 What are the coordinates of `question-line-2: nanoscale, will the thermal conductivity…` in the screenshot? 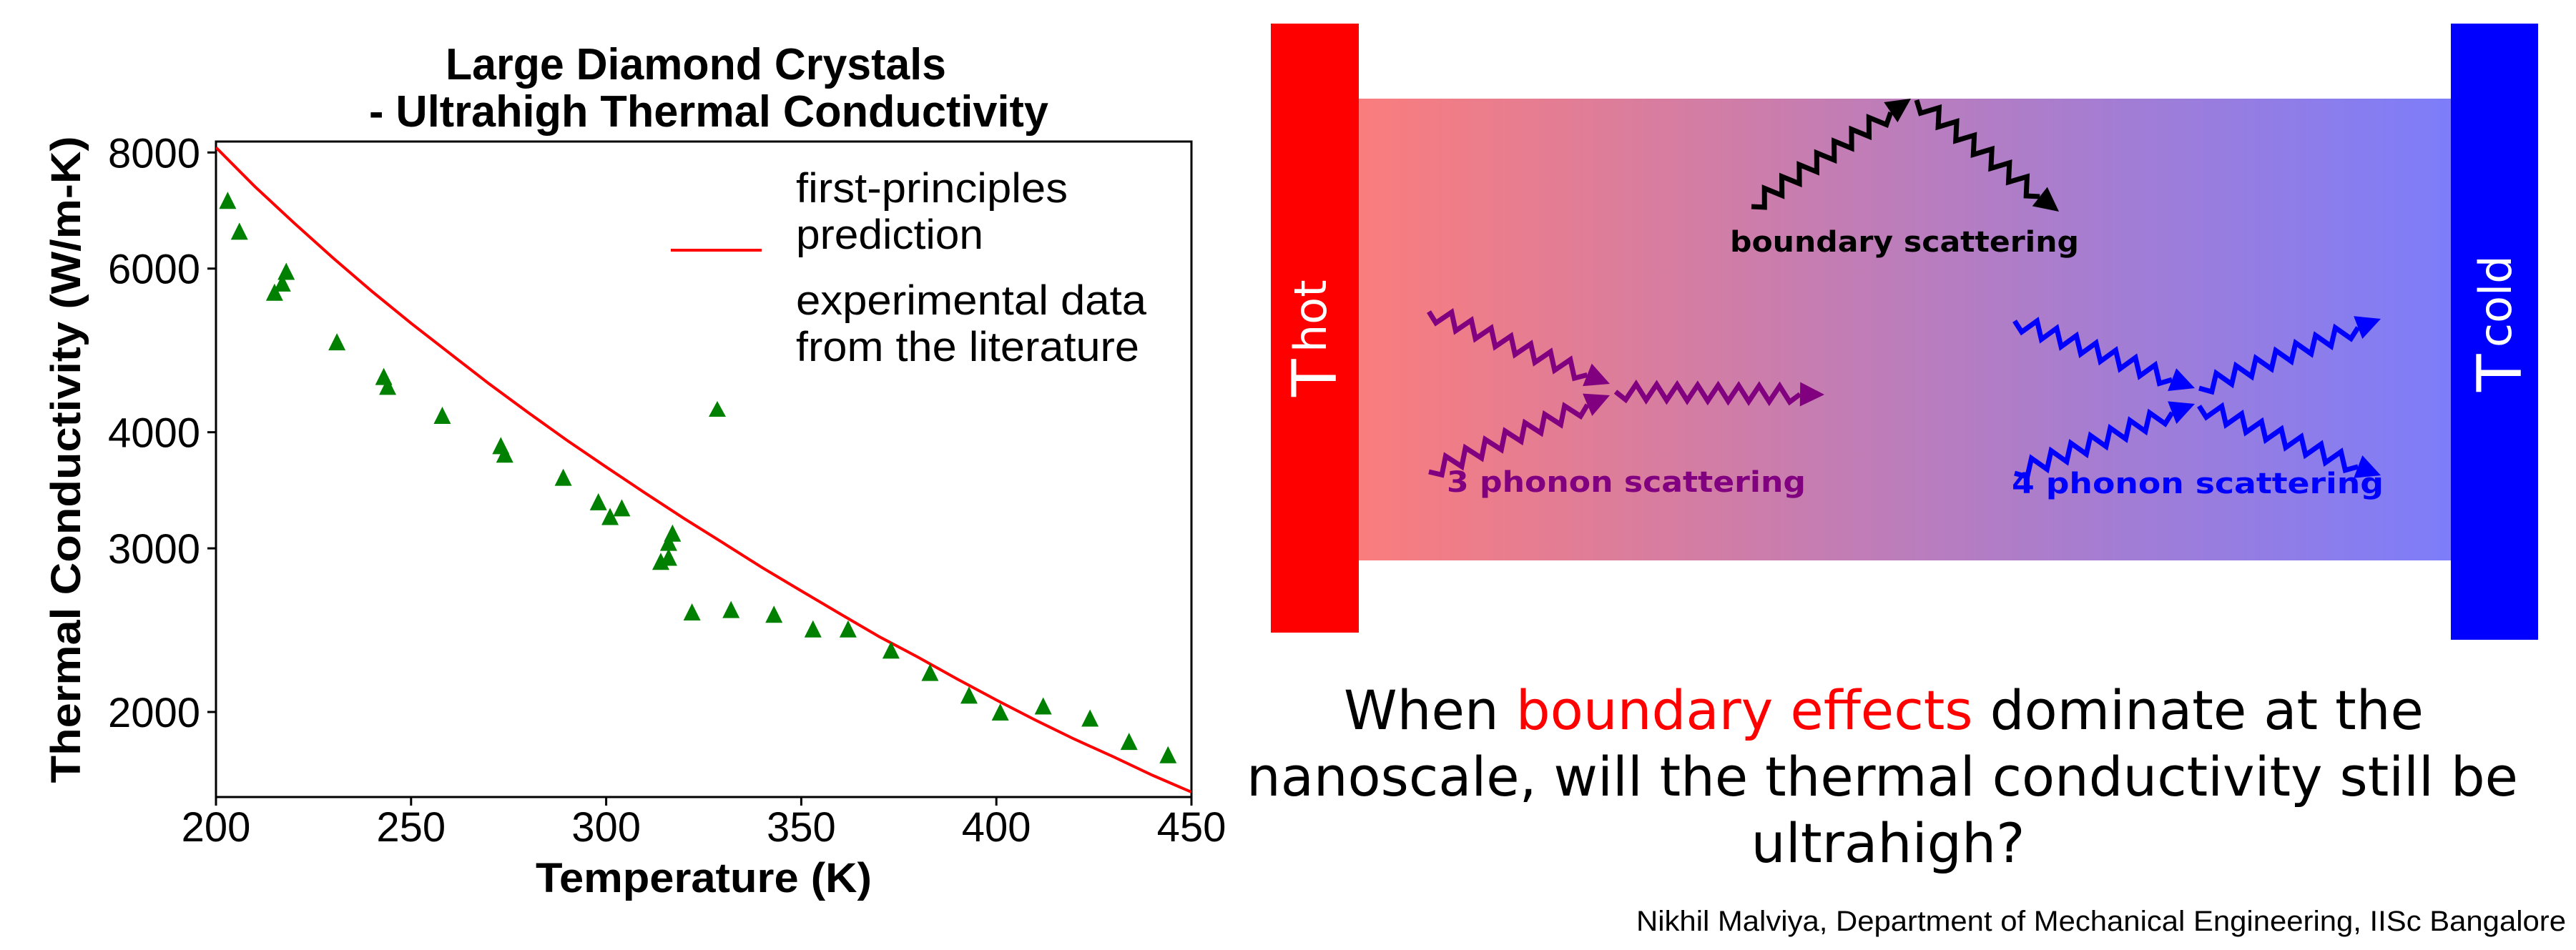 It's located at (1883, 777).